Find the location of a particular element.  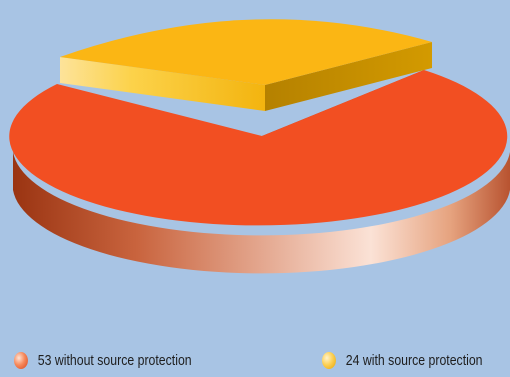

slice-2-side is located at coordinates (348, 76).